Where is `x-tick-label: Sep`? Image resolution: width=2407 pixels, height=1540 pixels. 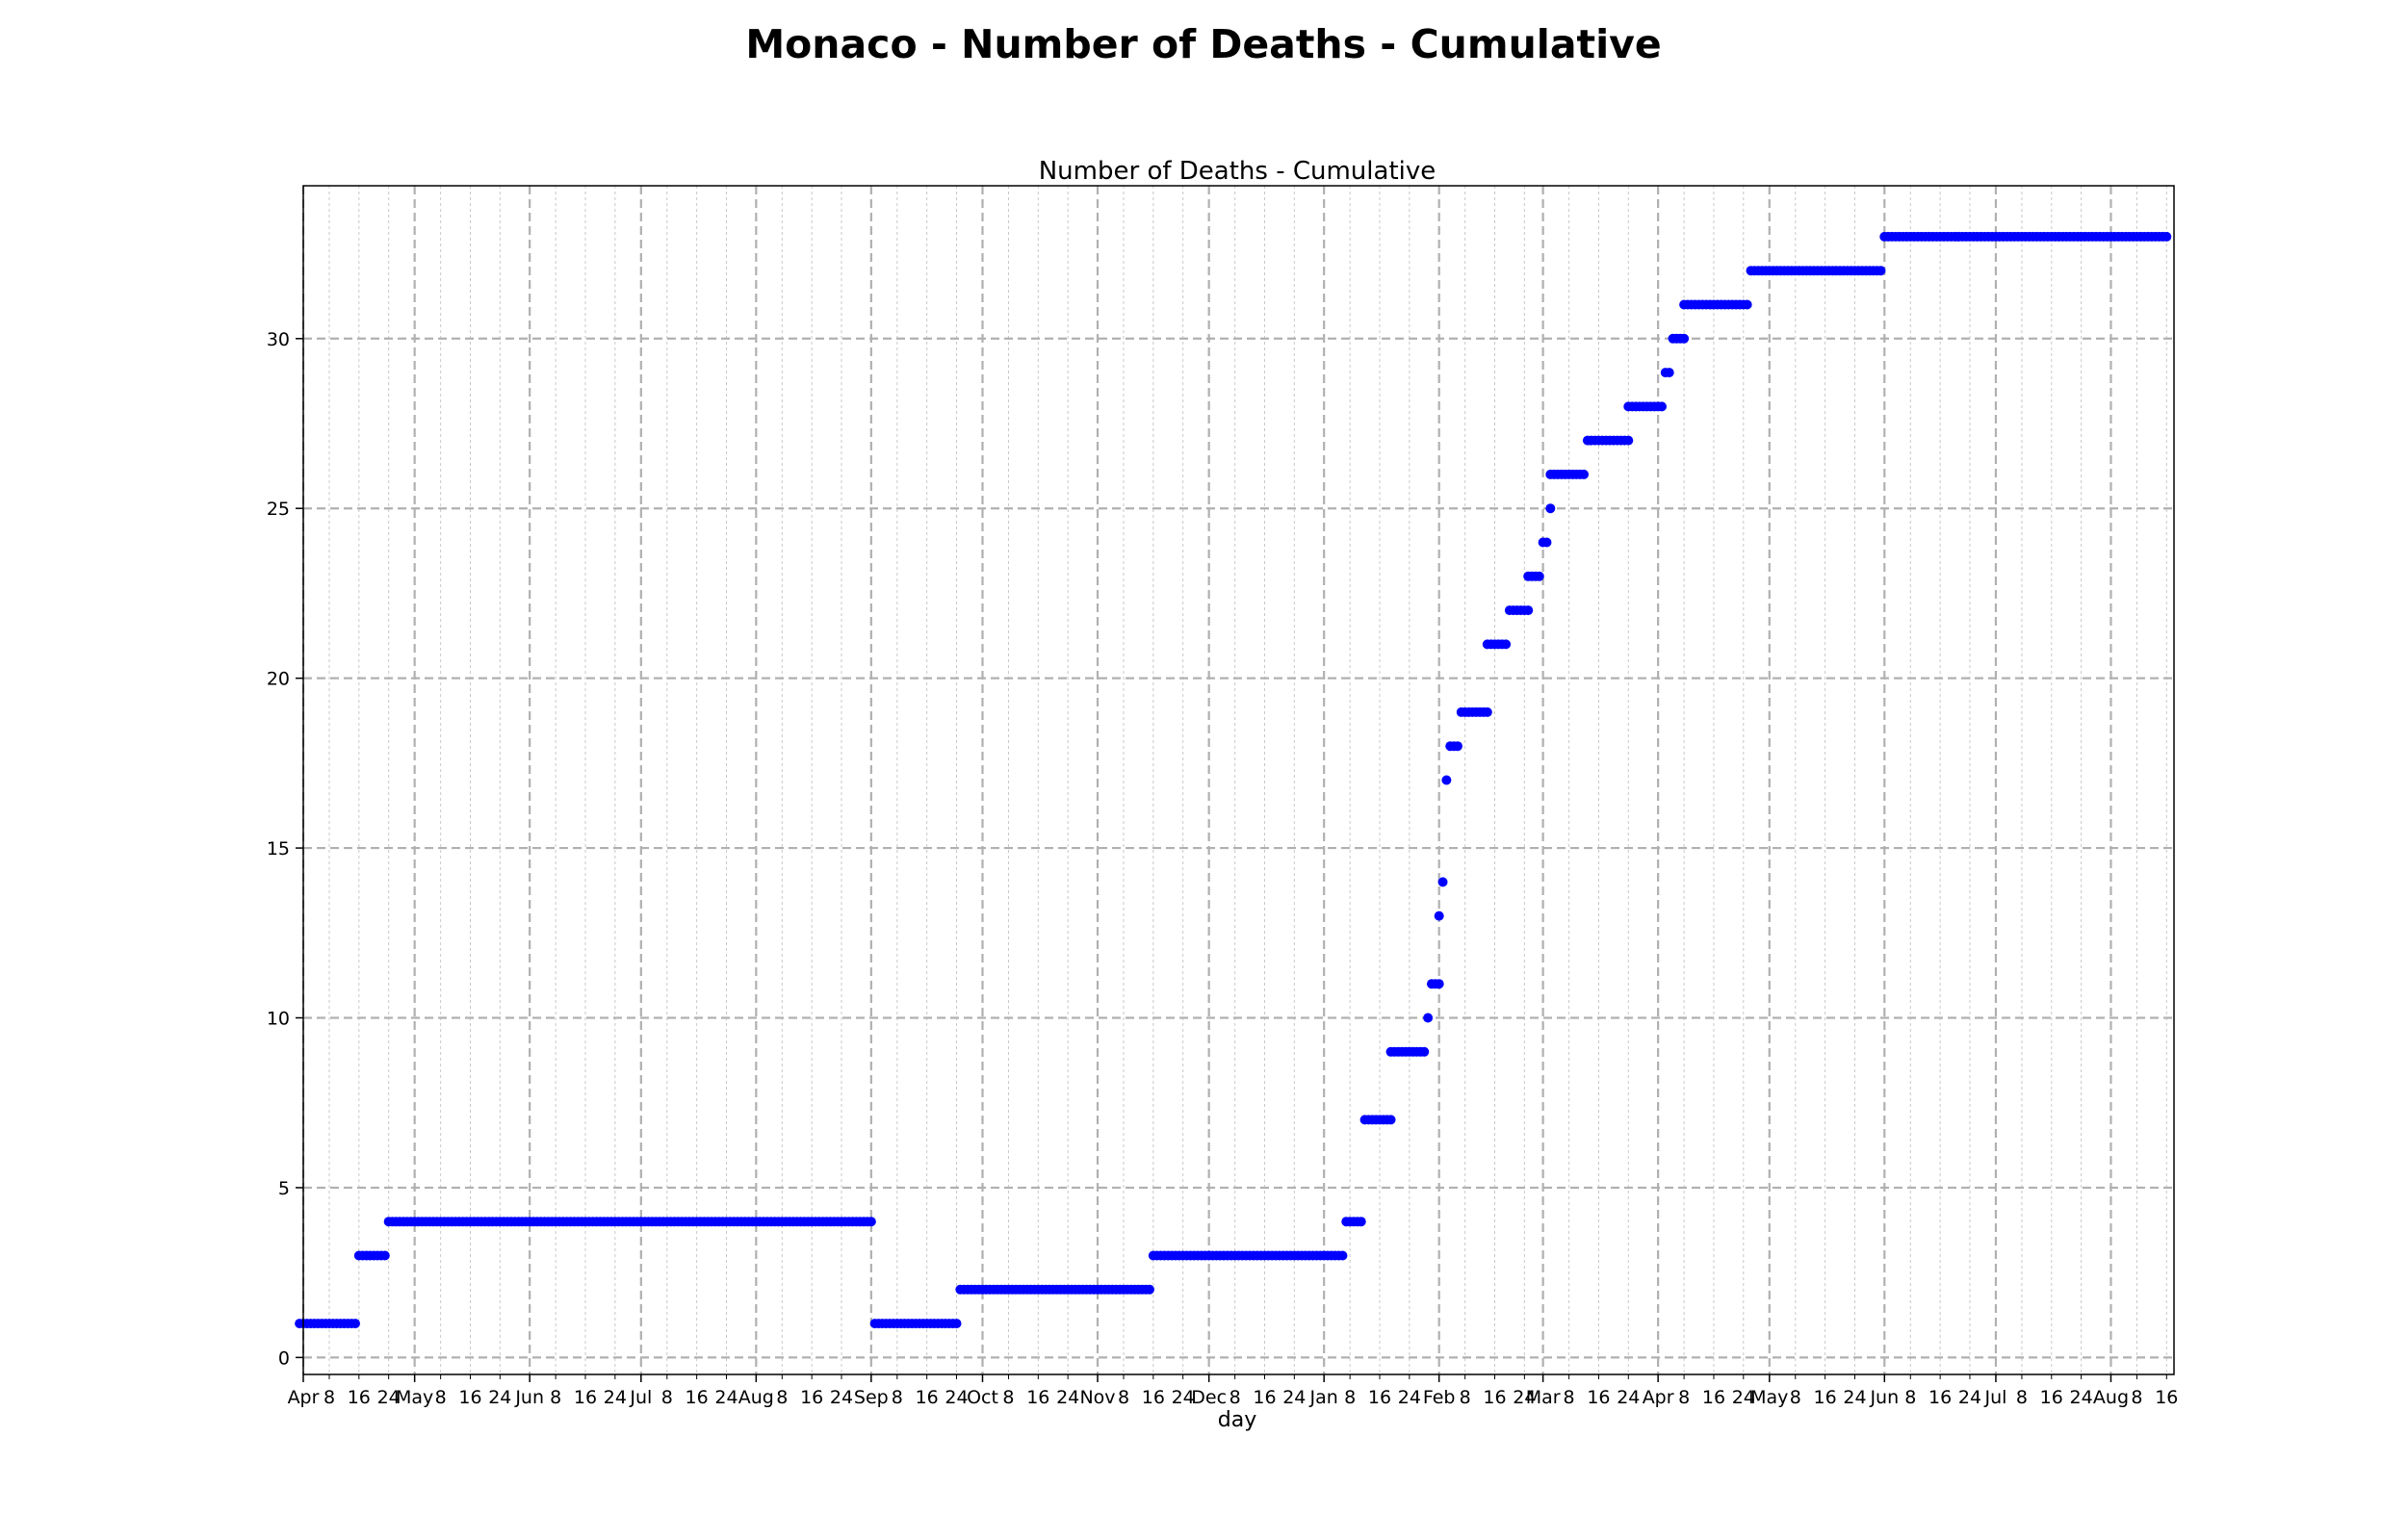 x-tick-label: Sep is located at coordinates (871, 1397).